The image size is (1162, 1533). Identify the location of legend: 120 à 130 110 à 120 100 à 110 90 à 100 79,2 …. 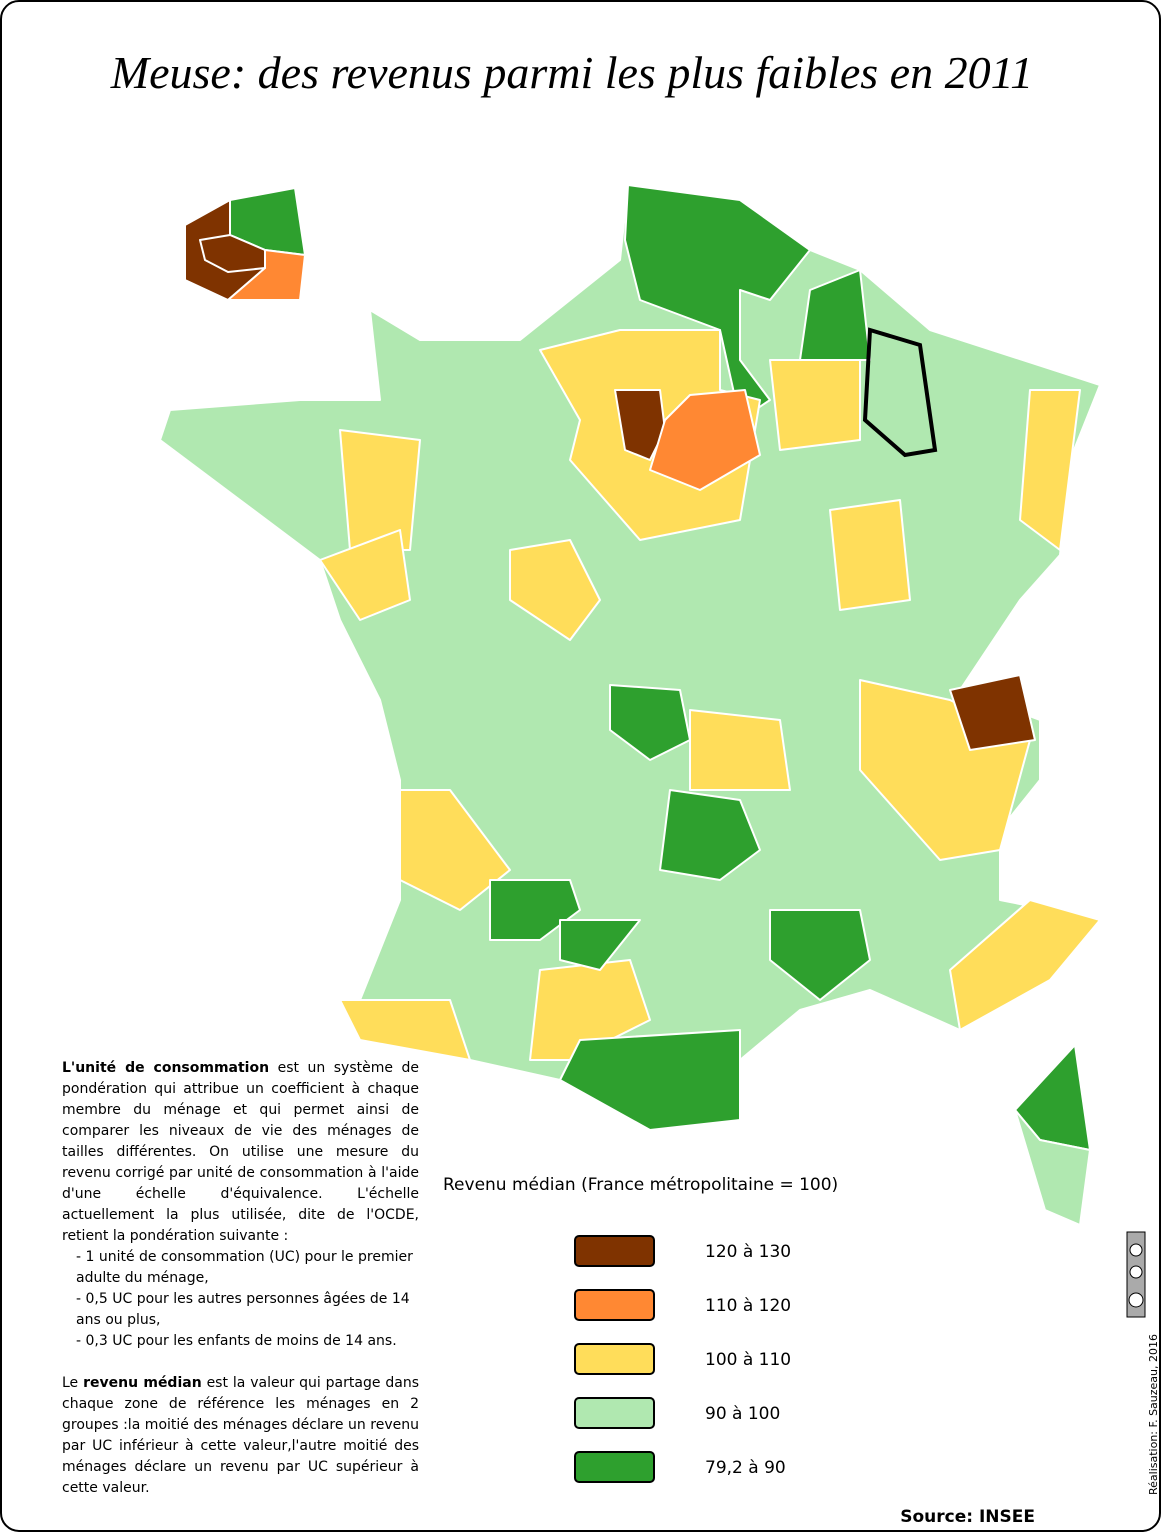
(682, 1359).